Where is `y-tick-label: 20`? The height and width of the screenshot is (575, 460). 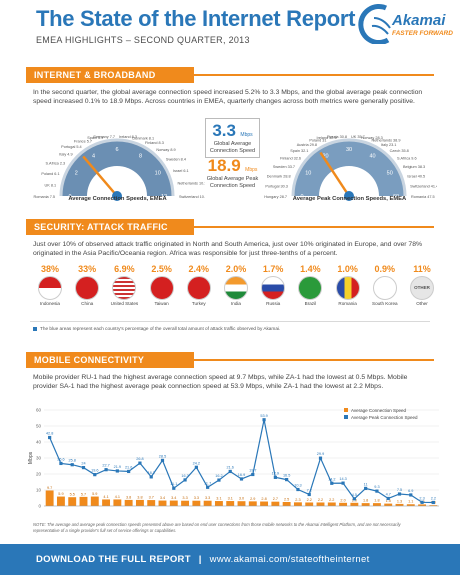
y-tick-label: 20 is located at coordinates (39, 474).